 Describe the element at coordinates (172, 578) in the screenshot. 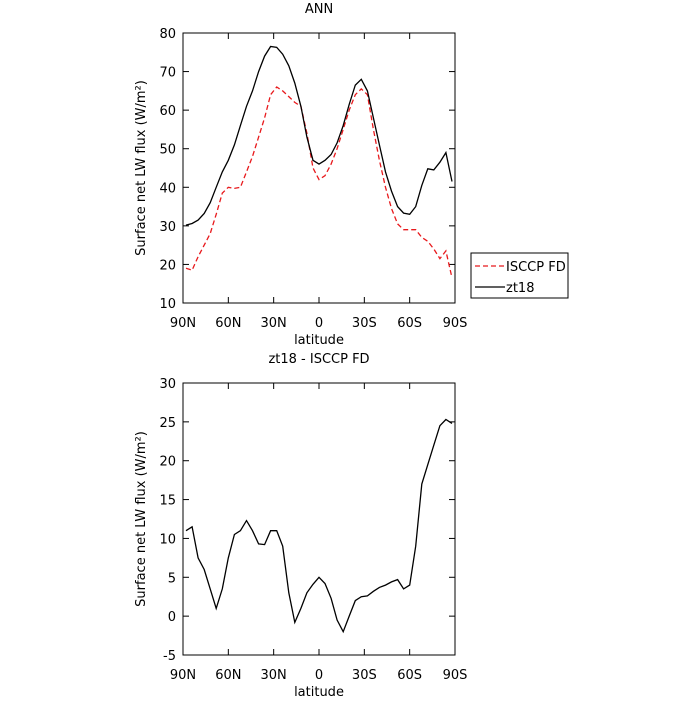

I see `y-tick-label: 5` at that location.